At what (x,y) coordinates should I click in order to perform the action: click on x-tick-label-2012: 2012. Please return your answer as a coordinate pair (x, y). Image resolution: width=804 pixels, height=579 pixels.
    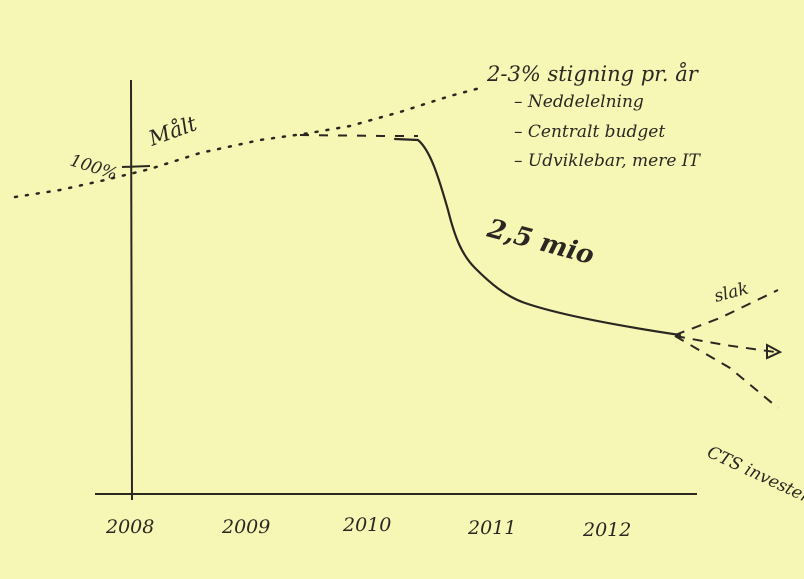
    Looking at the image, I should click on (606, 530).